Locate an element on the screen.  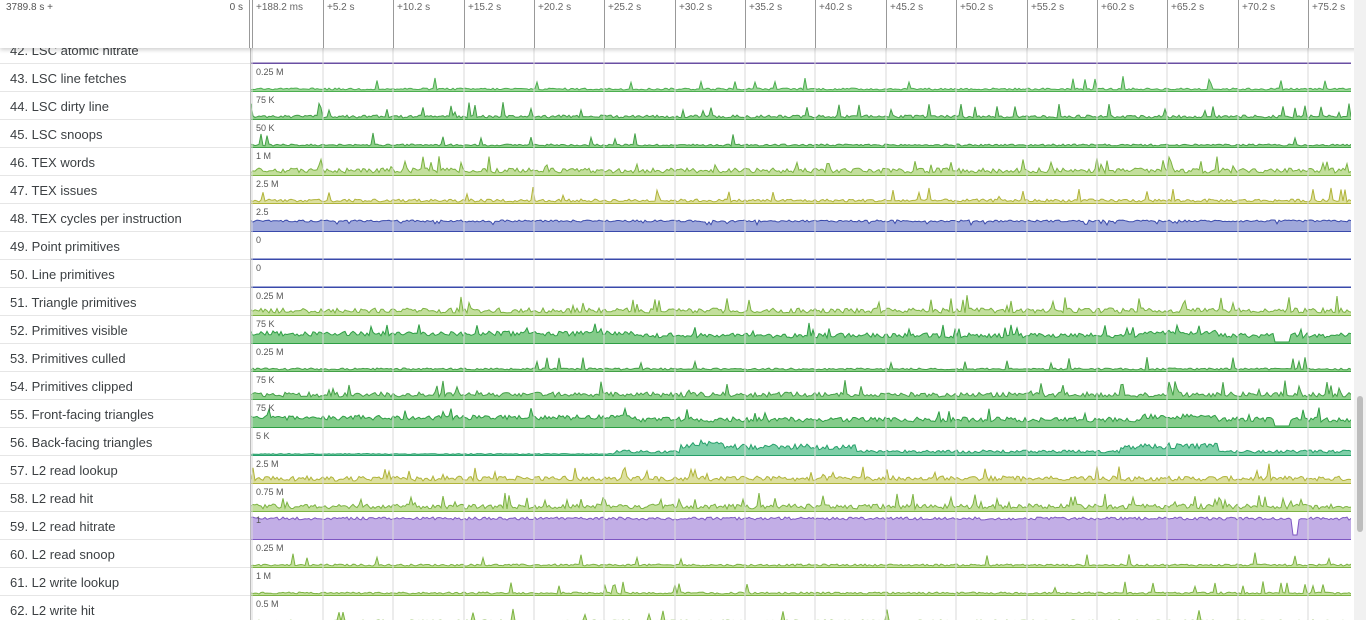
counter-track: 44. LSC dirty line 75 K is located at coordinates (677, 107).